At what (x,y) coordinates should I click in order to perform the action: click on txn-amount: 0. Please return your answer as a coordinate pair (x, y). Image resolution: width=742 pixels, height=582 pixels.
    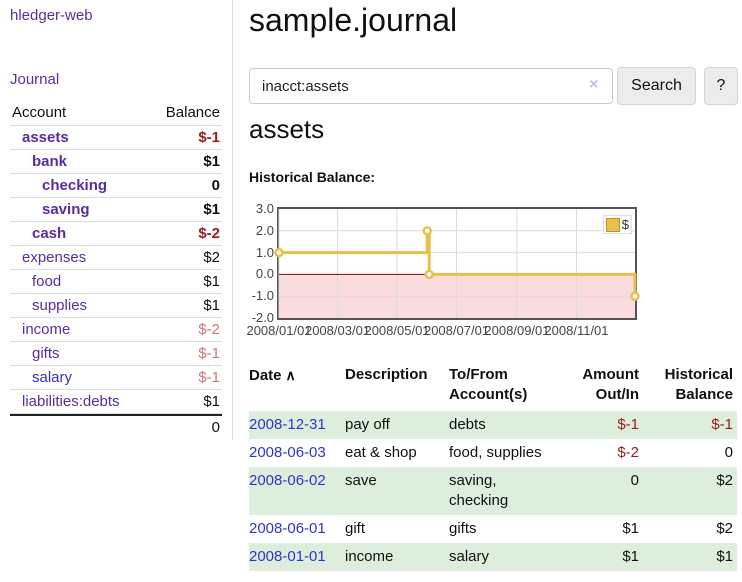
    Looking at the image, I should click on (634, 480).